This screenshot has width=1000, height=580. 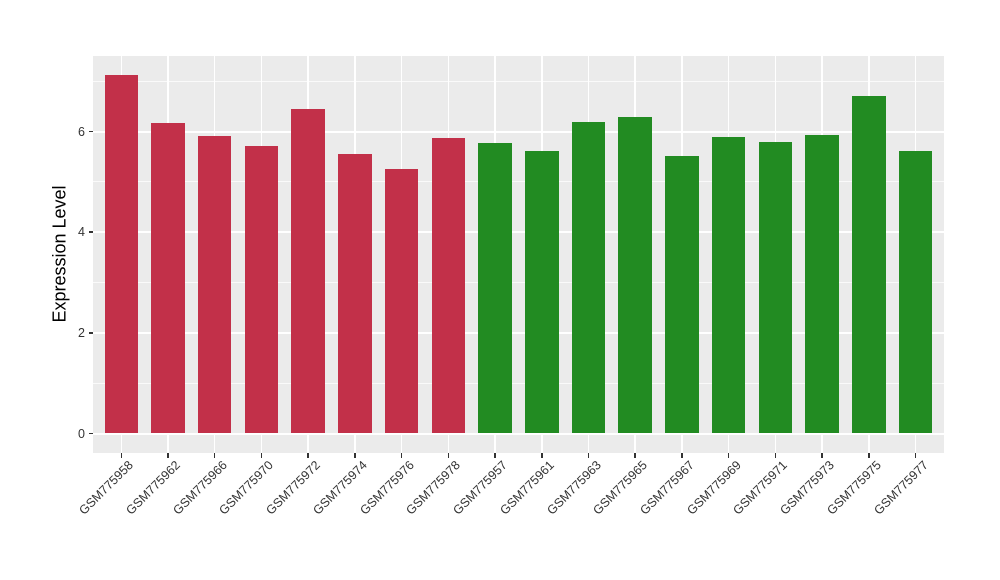 I want to click on y-tick-label-0: 0, so click(x=81, y=433).